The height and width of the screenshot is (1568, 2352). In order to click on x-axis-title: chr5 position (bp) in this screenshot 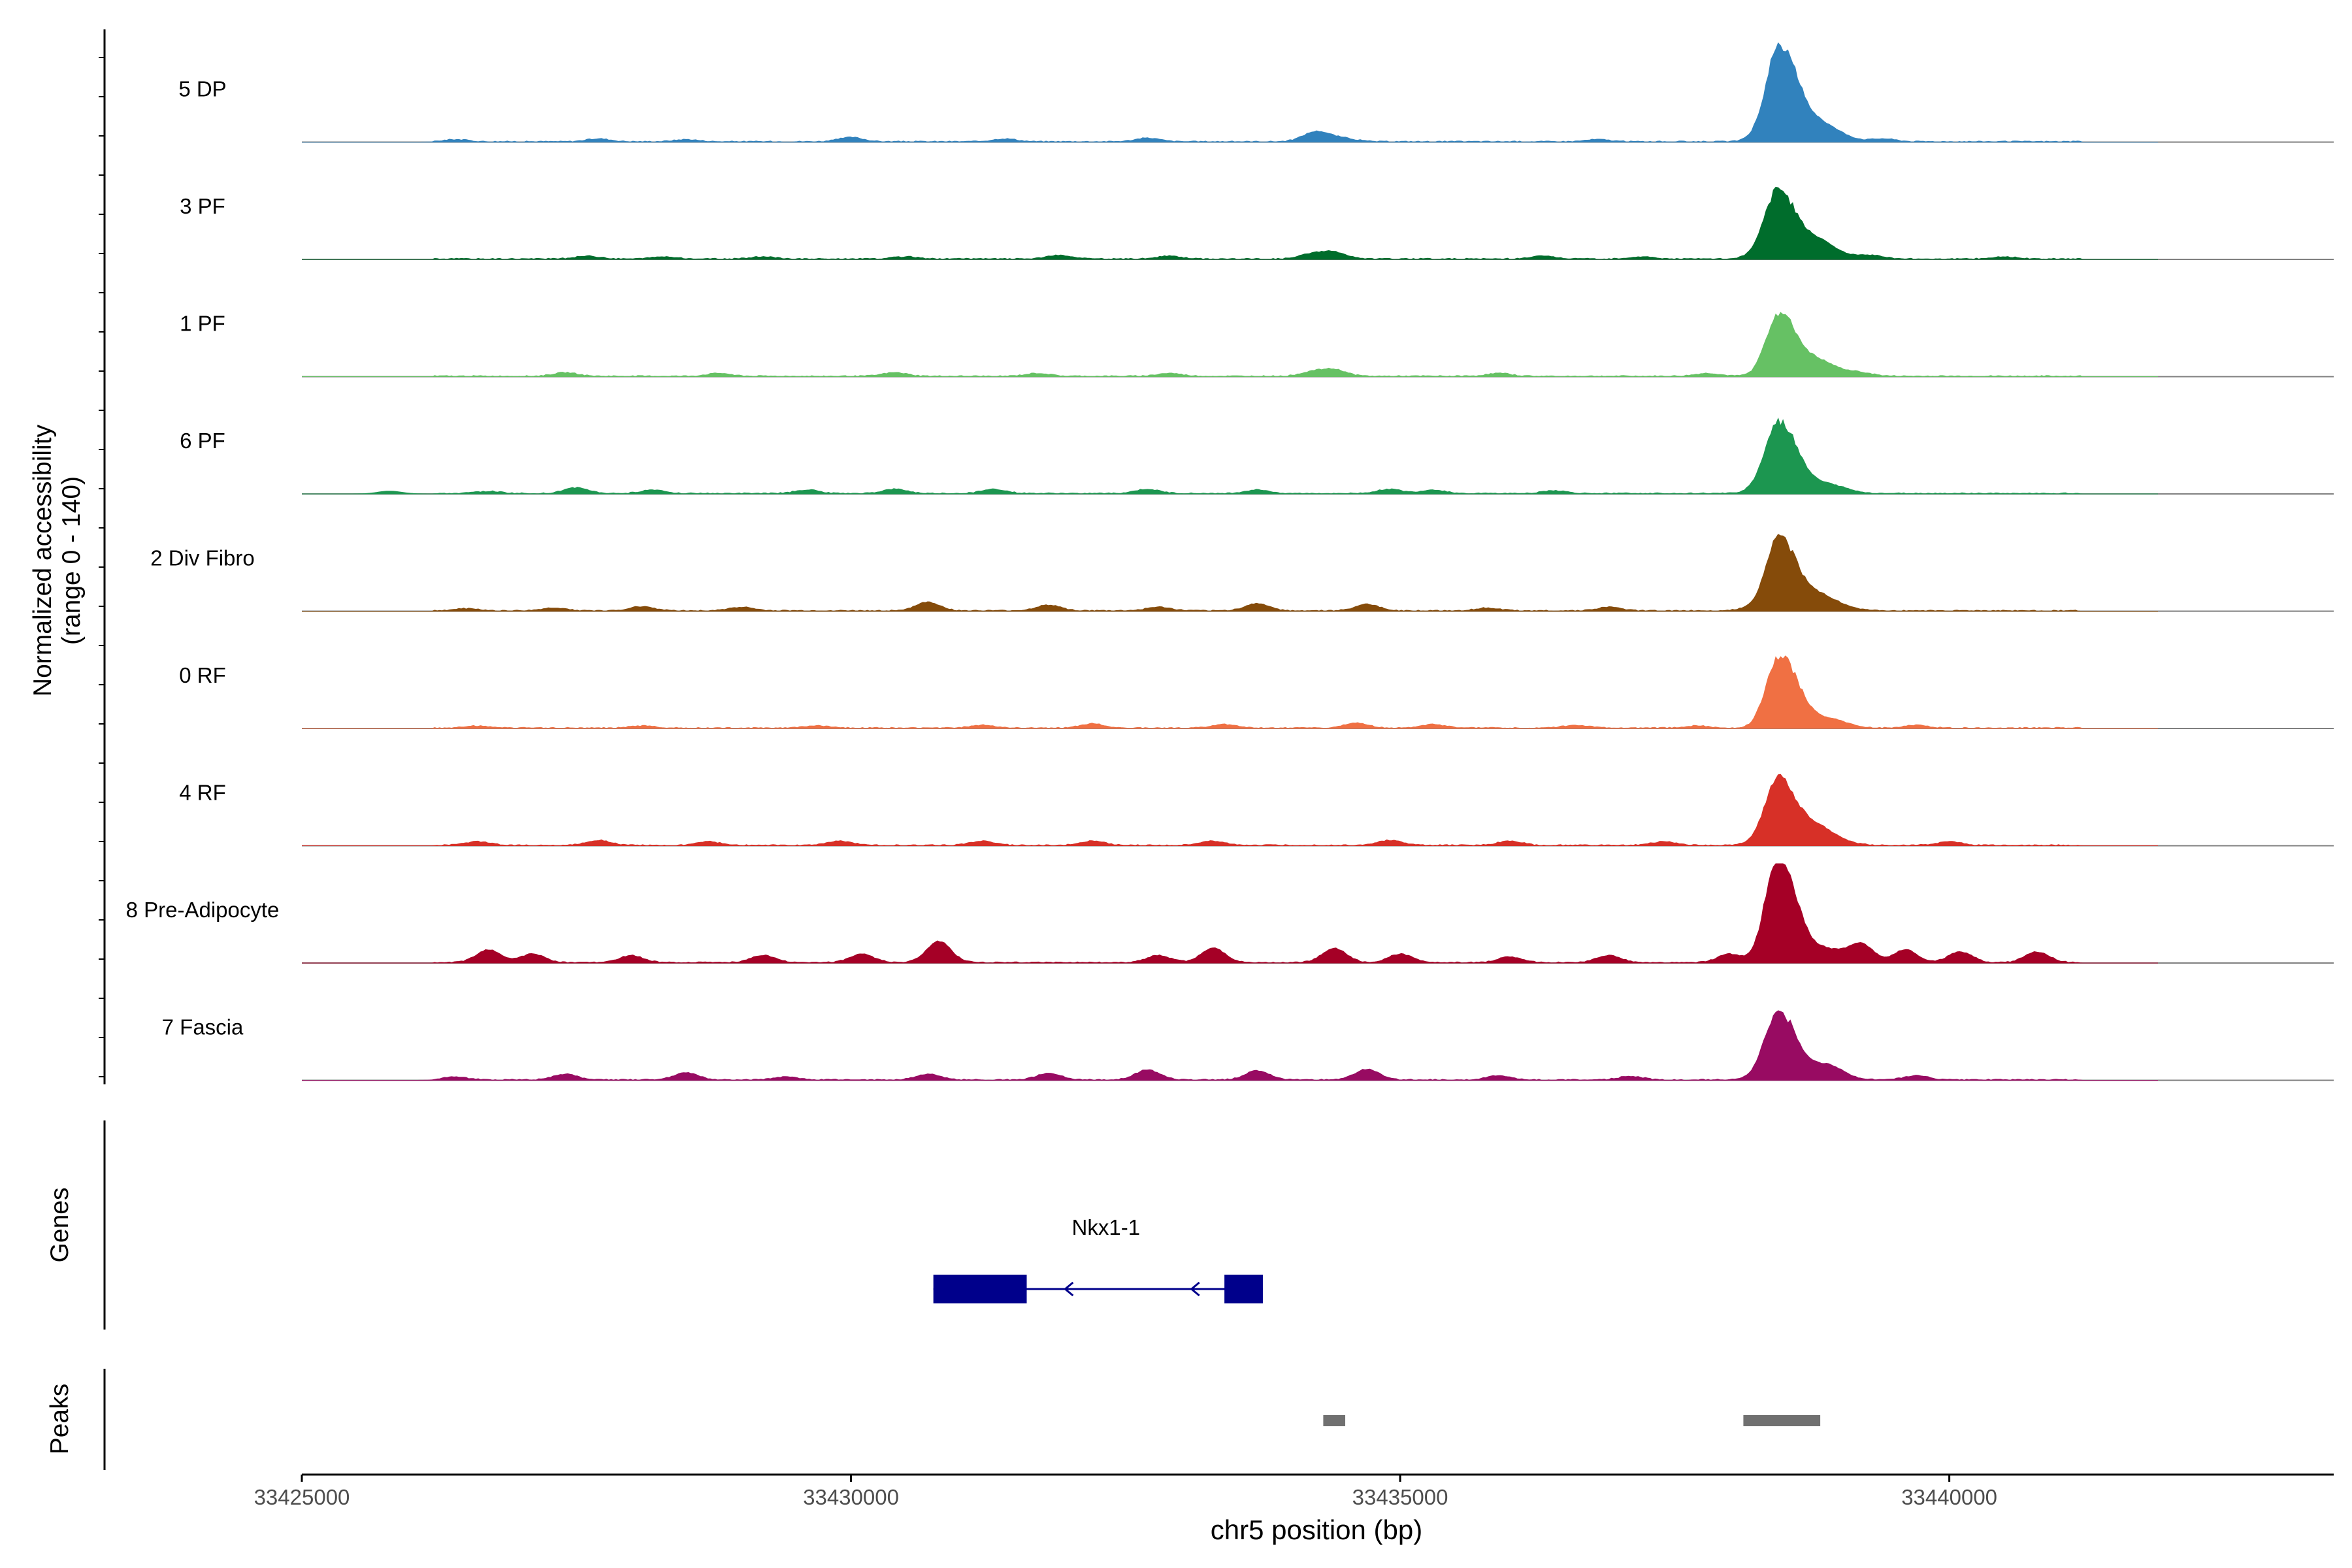, I will do `click(1317, 1529)`.